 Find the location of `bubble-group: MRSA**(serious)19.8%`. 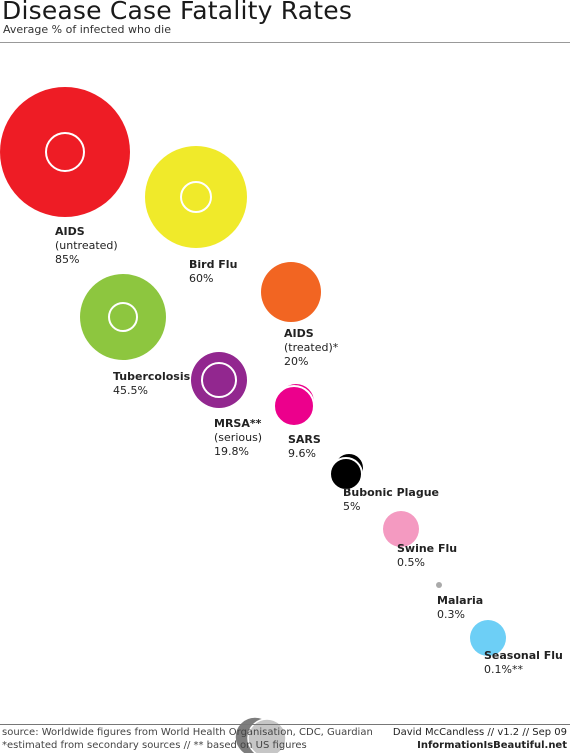

bubble-group: MRSA**(serious)19.8% is located at coordinates (226, 405).